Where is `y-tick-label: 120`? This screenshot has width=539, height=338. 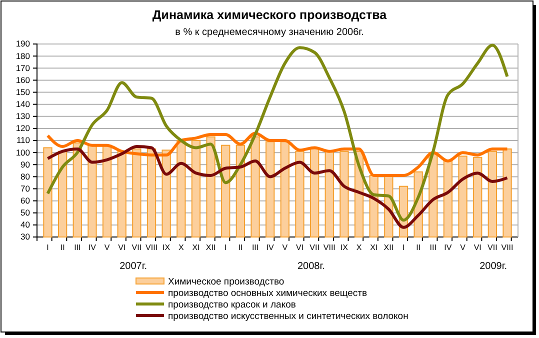 y-tick-label: 120 is located at coordinates (23, 128).